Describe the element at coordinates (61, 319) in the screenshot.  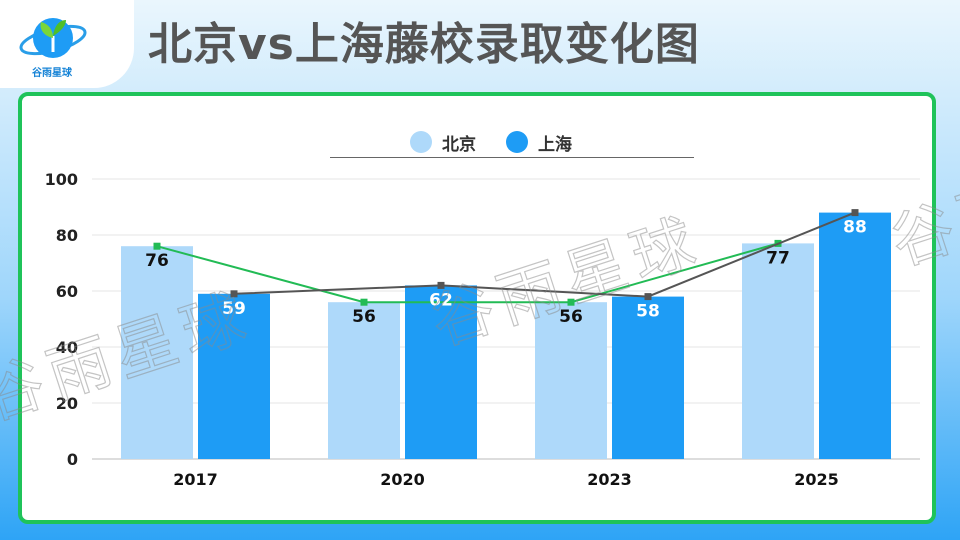
I see `y-axis-labels: 0 20 40 60 80 100` at that location.